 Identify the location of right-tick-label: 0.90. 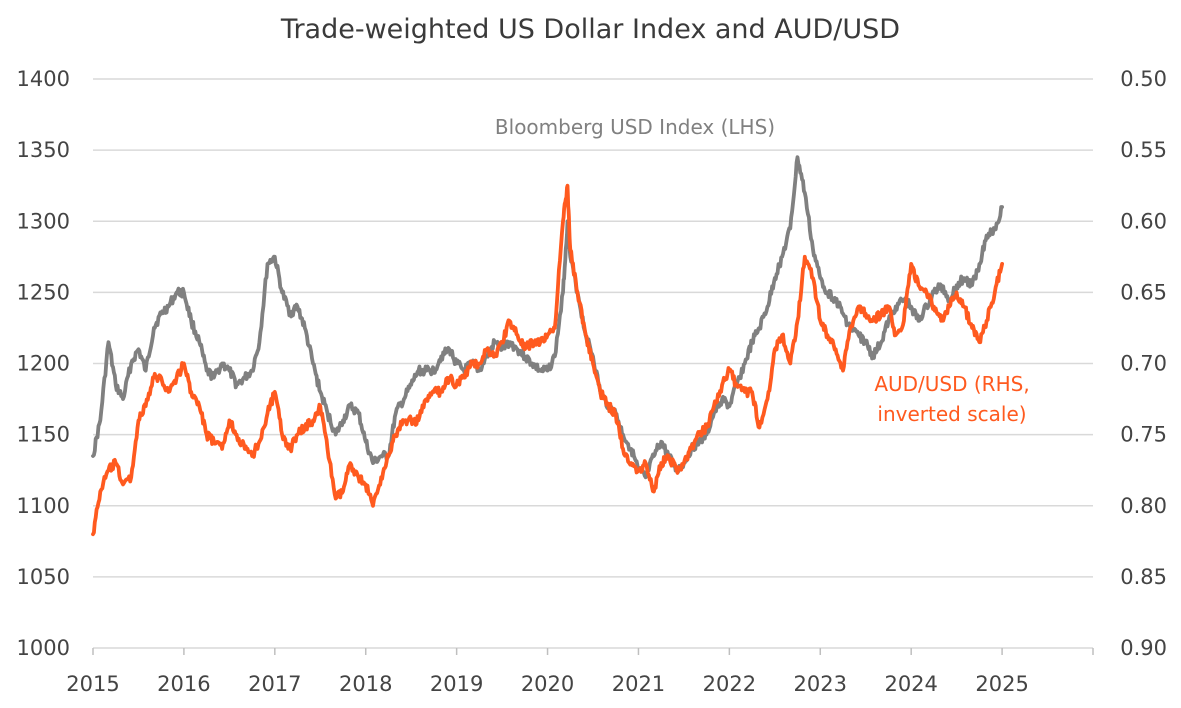
(1143, 648).